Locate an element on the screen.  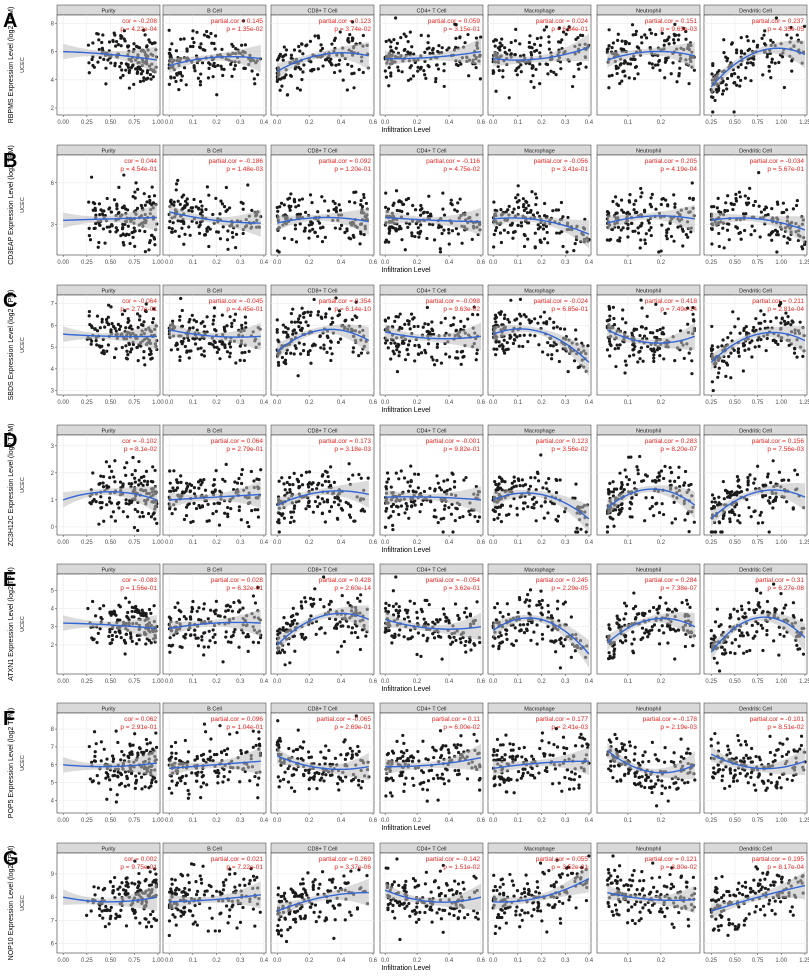
y-tick-label: 2 is located at coordinates (53, 109).